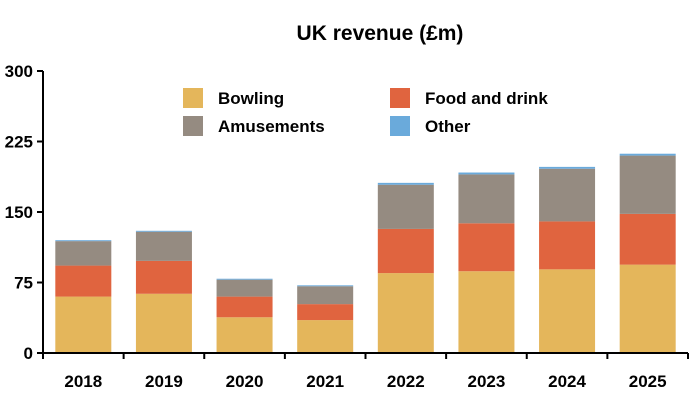 The height and width of the screenshot is (400, 700). What do you see at coordinates (83, 253) in the screenshot?
I see `bar-amusements-2018` at bounding box center [83, 253].